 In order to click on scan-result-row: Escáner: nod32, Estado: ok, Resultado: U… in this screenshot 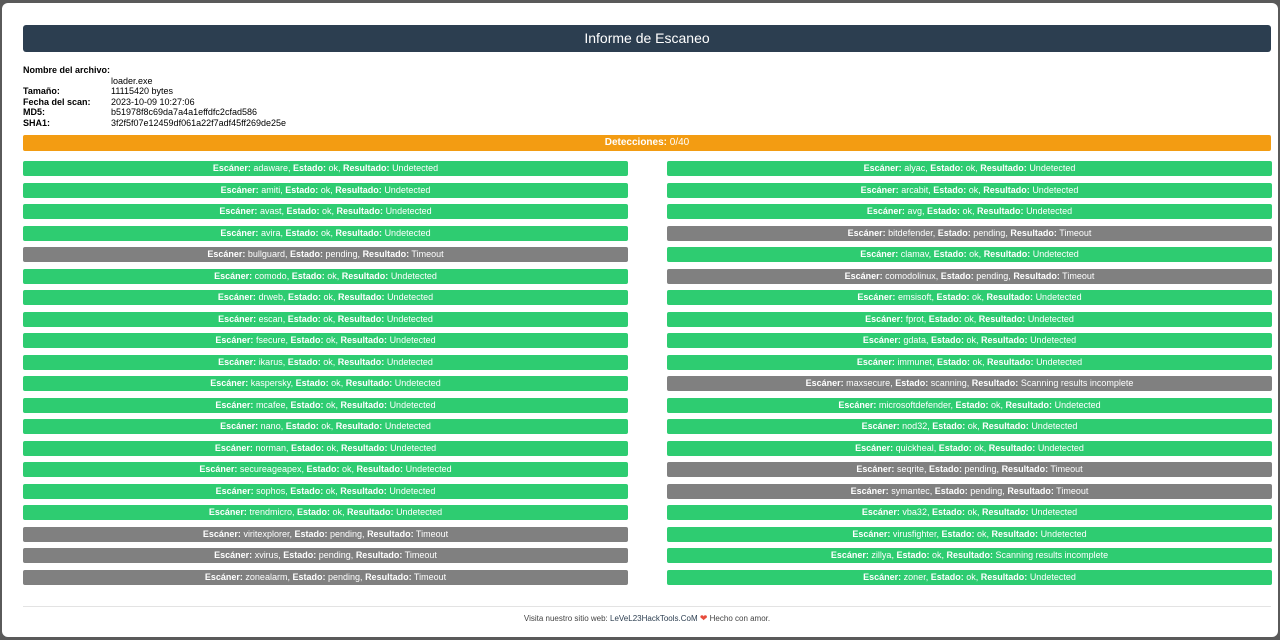, I will do `click(969, 426)`.